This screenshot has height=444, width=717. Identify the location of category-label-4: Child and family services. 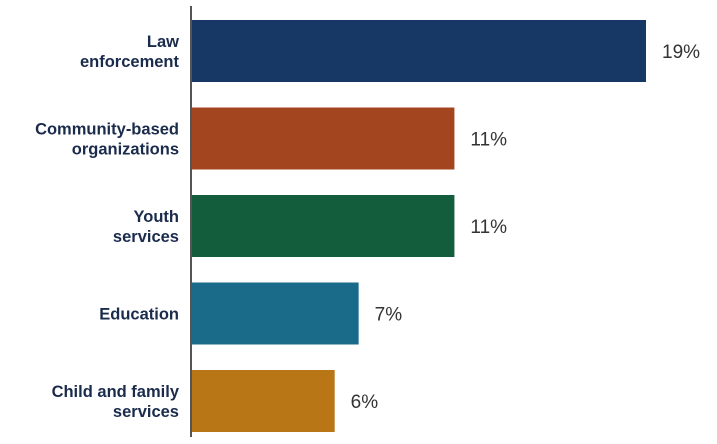
(116, 402).